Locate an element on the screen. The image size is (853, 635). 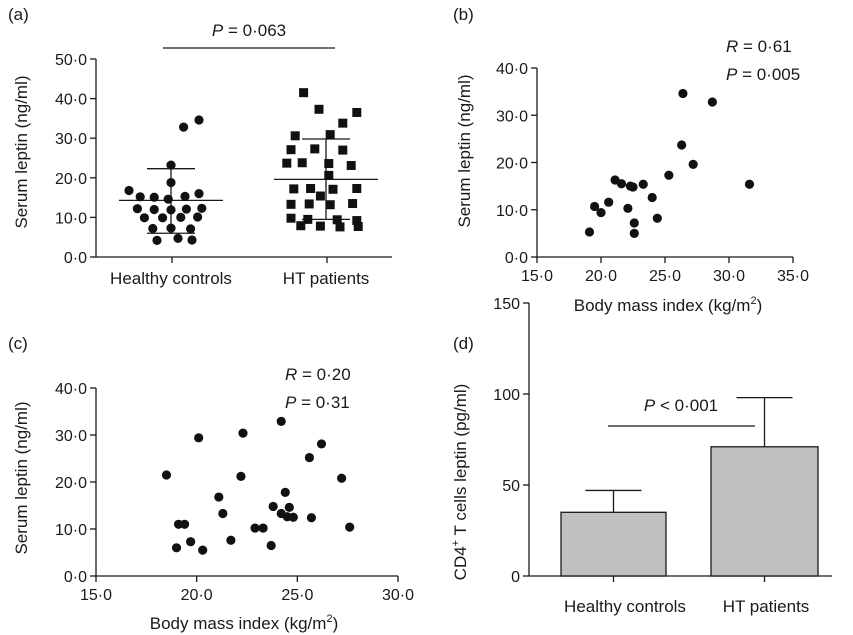
panel-a-y-tick-label: 40·0 is located at coordinates (71, 100).